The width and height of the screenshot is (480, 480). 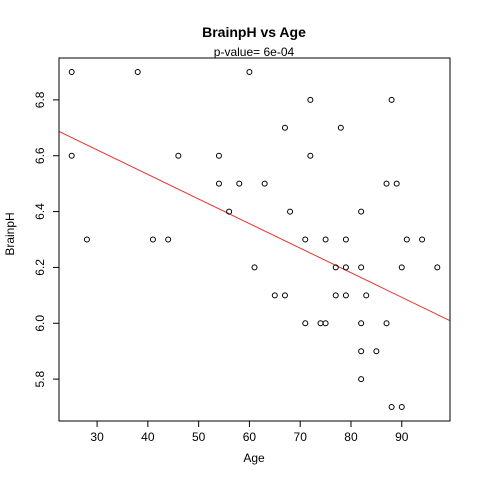 What do you see at coordinates (40, 267) in the screenshot?
I see `y-tick-label: 6.2` at bounding box center [40, 267].